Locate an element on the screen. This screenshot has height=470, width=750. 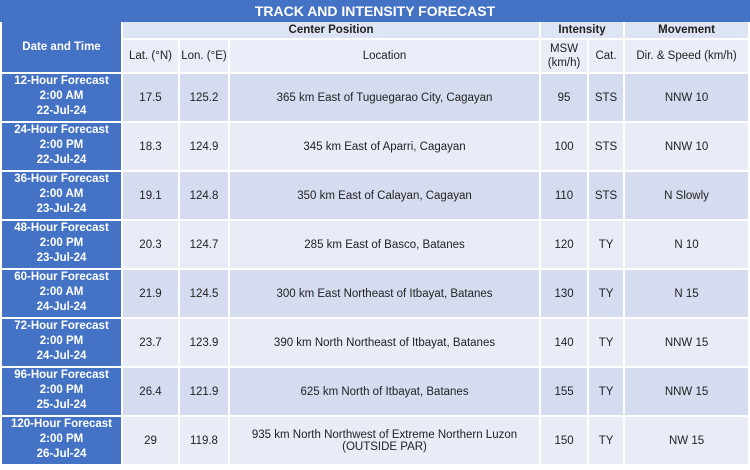
movement-cell: N Slowly is located at coordinates (687, 195).